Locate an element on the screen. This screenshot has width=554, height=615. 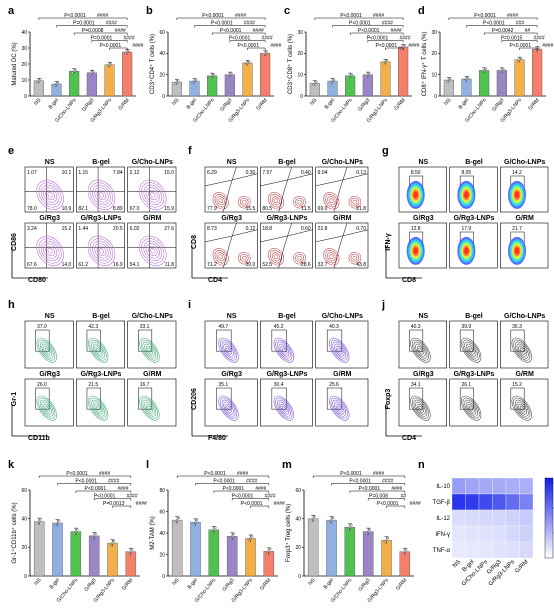
gate-value: 8.05 is located at coordinates (466, 173).